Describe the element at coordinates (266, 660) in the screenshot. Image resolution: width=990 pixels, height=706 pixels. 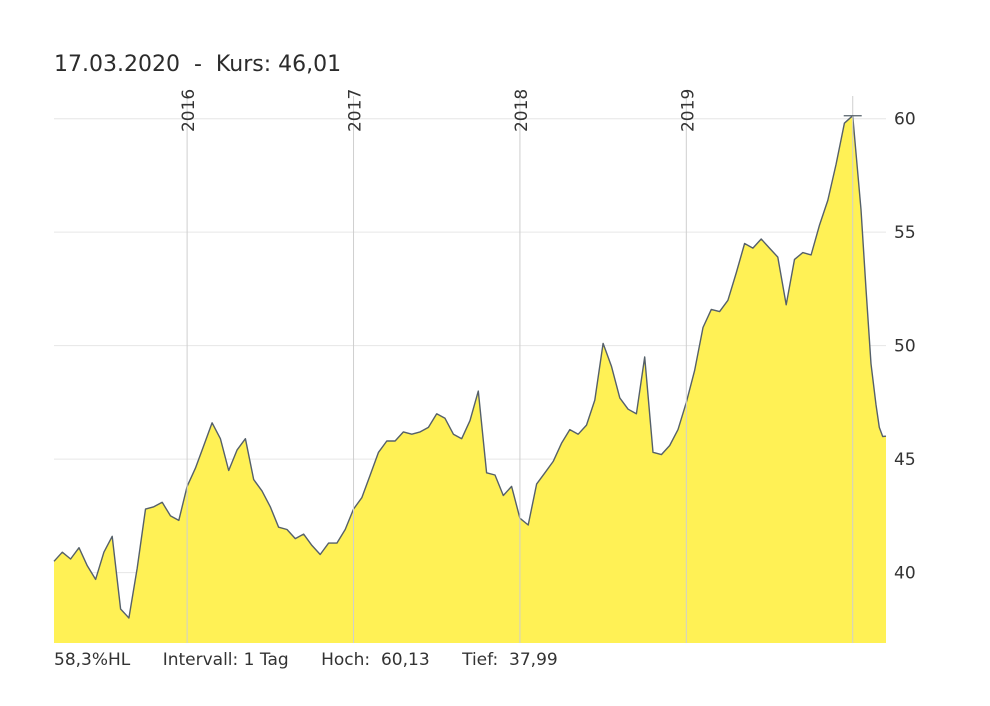
I see `interval-value: 1 Tag` at that location.